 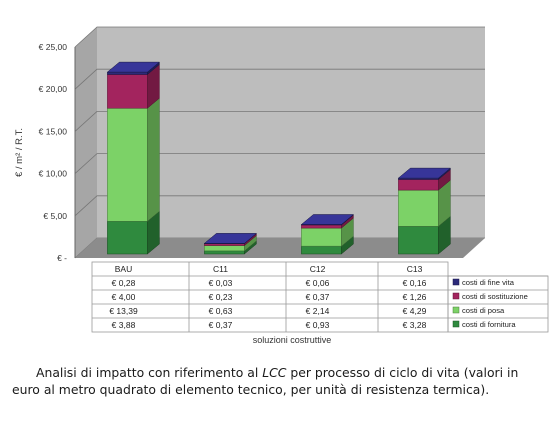 I want to click on y-axis-title: € / m² / R.T., so click(x=19, y=152).